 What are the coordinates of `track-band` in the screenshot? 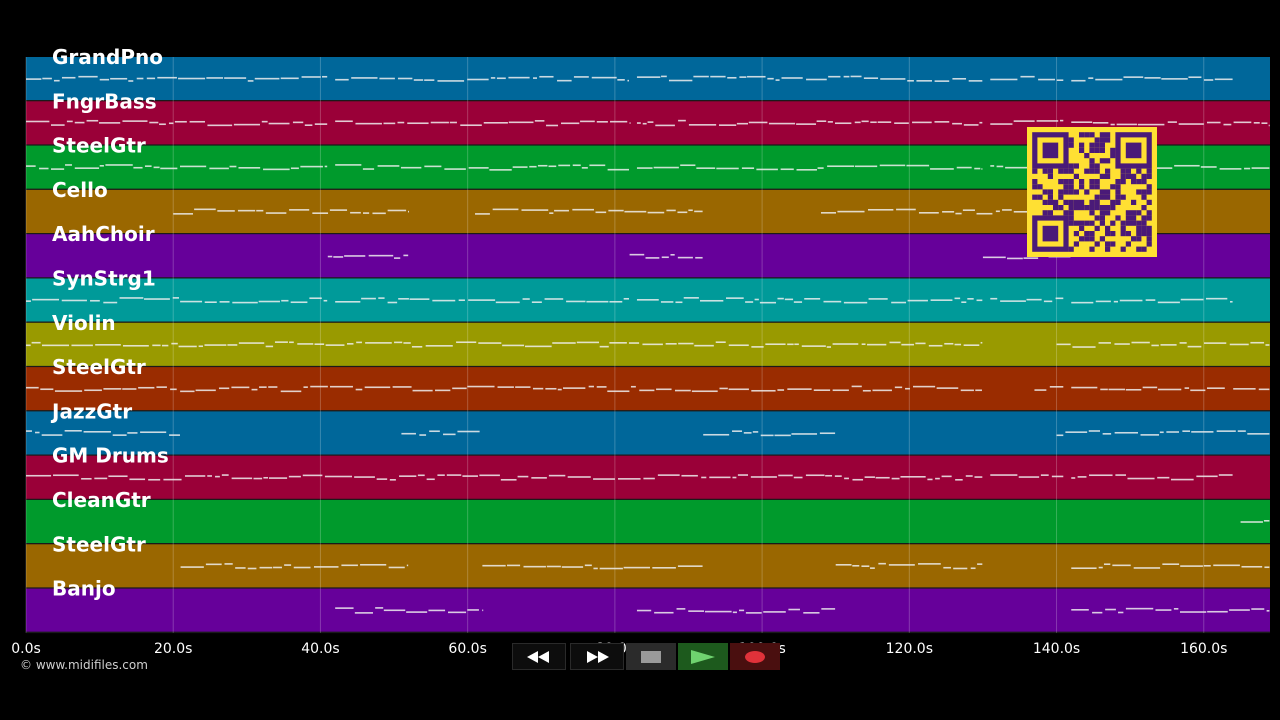 It's located at (648, 566).